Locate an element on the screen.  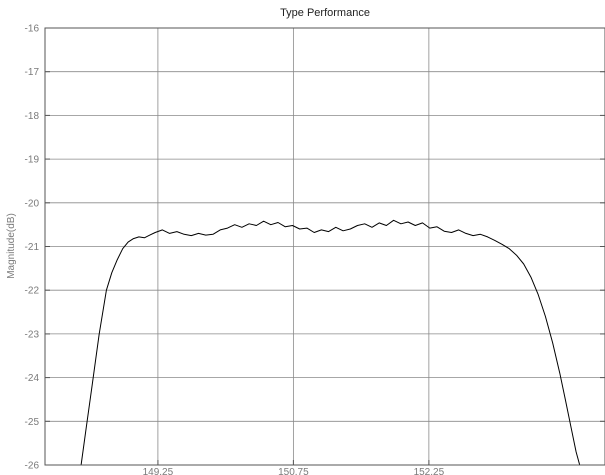
x-tick-label: 150.75 is located at coordinates (293, 471).